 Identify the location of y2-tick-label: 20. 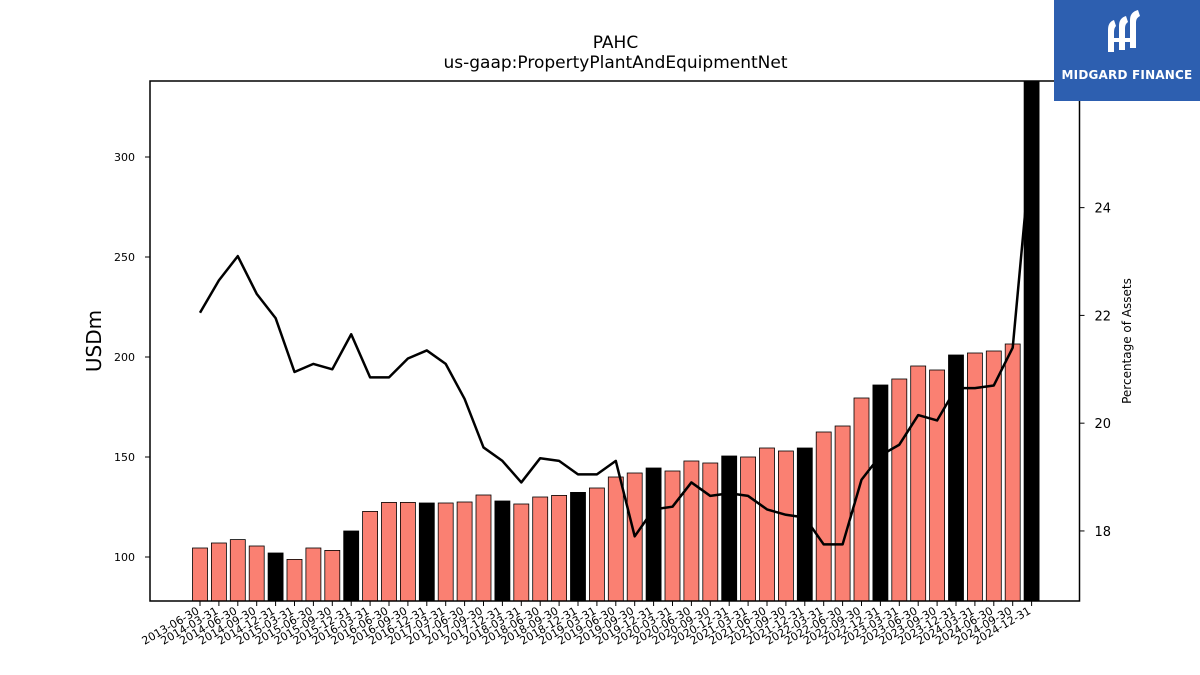
(1103, 424).